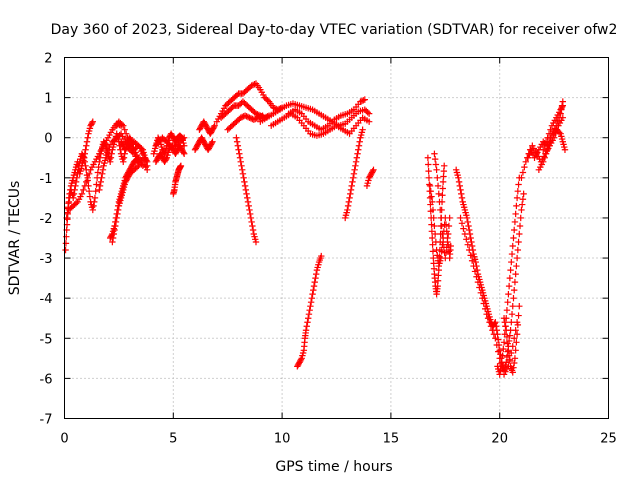 The width and height of the screenshot is (640, 480). I want to click on y-tick-label: 0, so click(48, 139).